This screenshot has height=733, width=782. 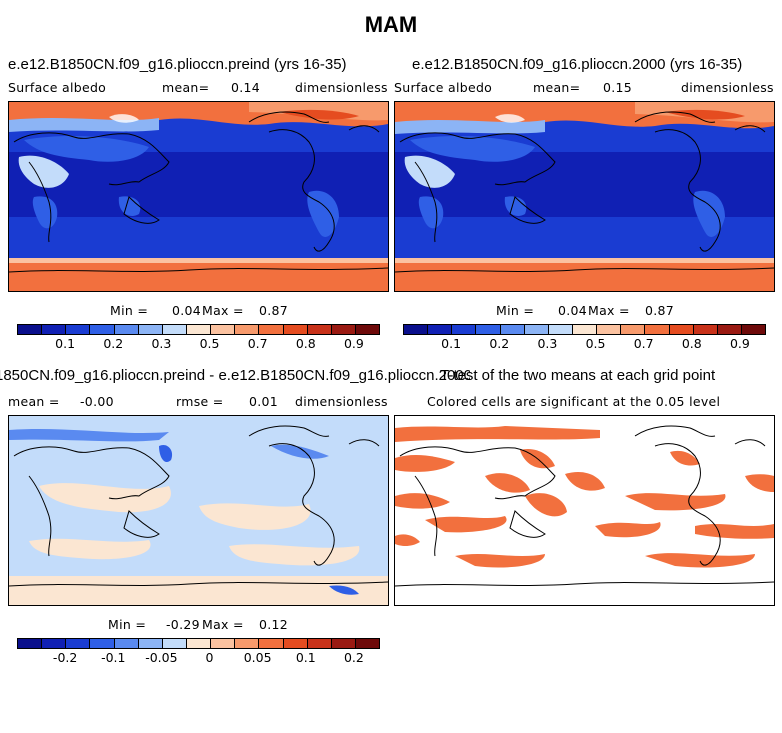 What do you see at coordinates (515, 310) in the screenshot?
I see `panel2-min-label: Min =` at bounding box center [515, 310].